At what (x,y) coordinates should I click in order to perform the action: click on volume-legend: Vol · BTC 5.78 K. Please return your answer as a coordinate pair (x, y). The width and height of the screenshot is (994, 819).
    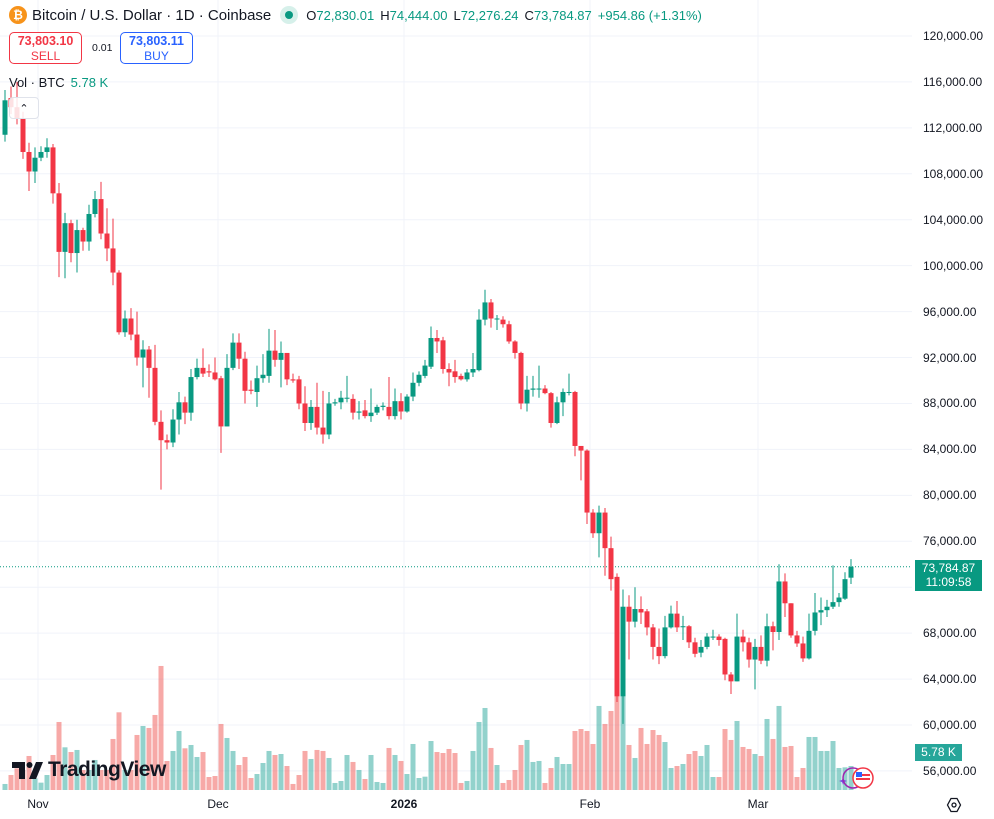
    Looking at the image, I should click on (58, 82).